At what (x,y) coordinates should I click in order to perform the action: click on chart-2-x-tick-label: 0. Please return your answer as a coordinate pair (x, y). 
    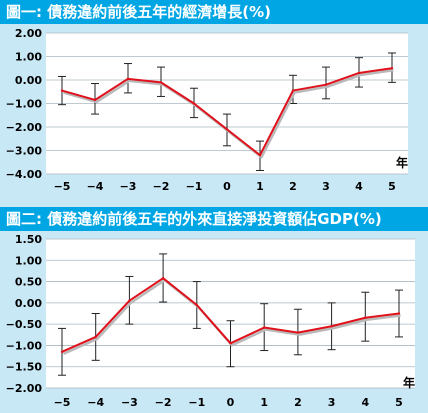
    Looking at the image, I should click on (231, 402).